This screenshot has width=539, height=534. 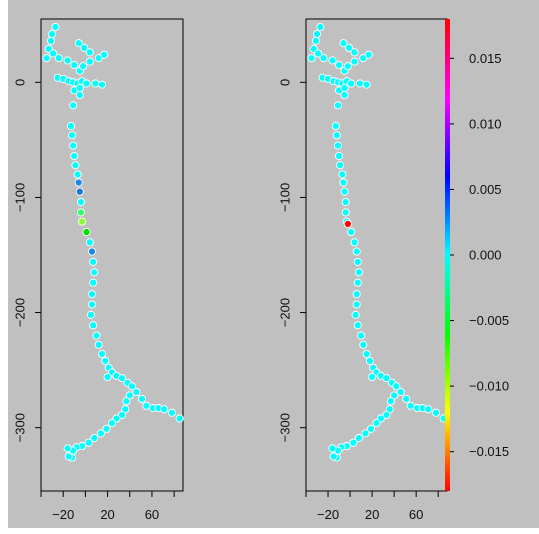 I want to click on y-tick-label: −300, so click(x=285, y=427).